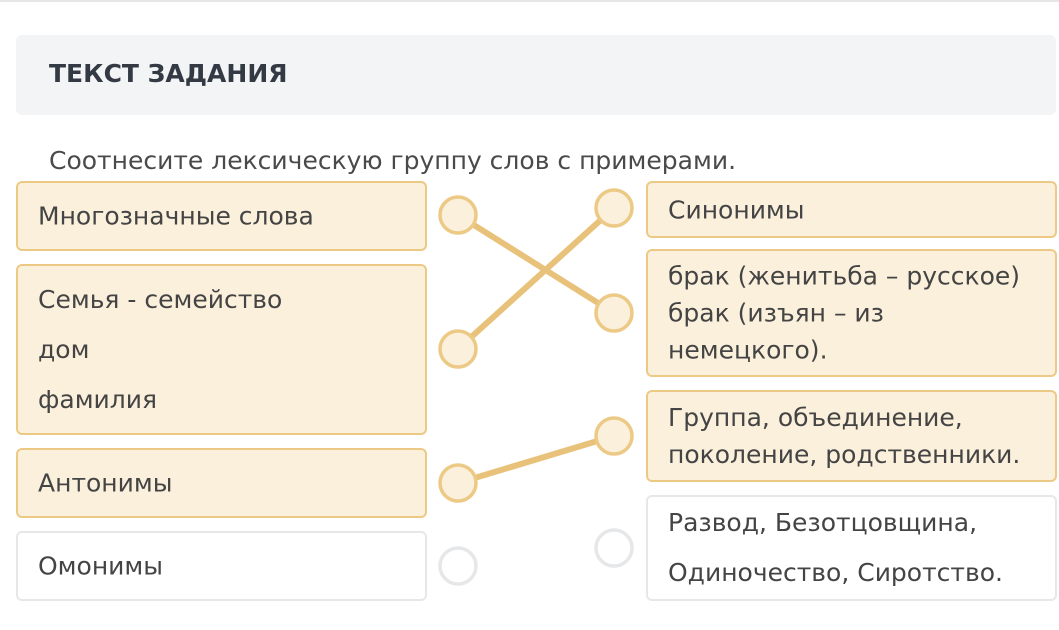 The width and height of the screenshot is (1059, 630). I want to click on task-header: ТЕКСТ ЗАДАНИЯ, so click(536, 75).